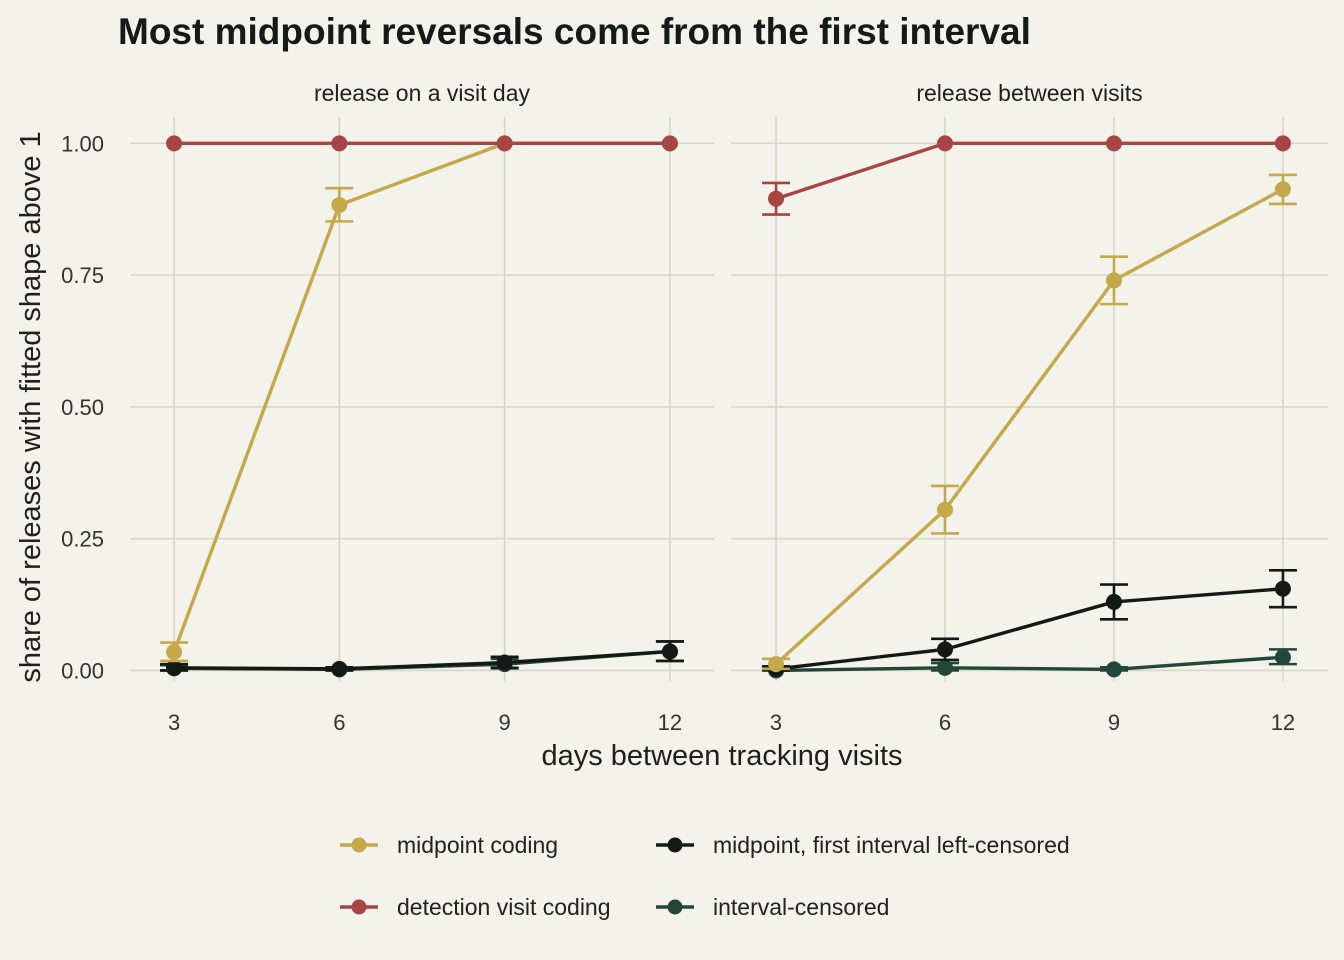  What do you see at coordinates (891, 845) in the screenshot?
I see `legend-label: midpoint, first interval left-censored` at bounding box center [891, 845].